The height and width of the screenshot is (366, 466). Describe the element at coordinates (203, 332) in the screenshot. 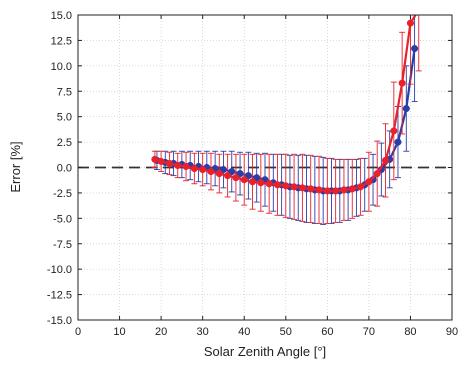

I see `x-tick-label: 30` at that location.